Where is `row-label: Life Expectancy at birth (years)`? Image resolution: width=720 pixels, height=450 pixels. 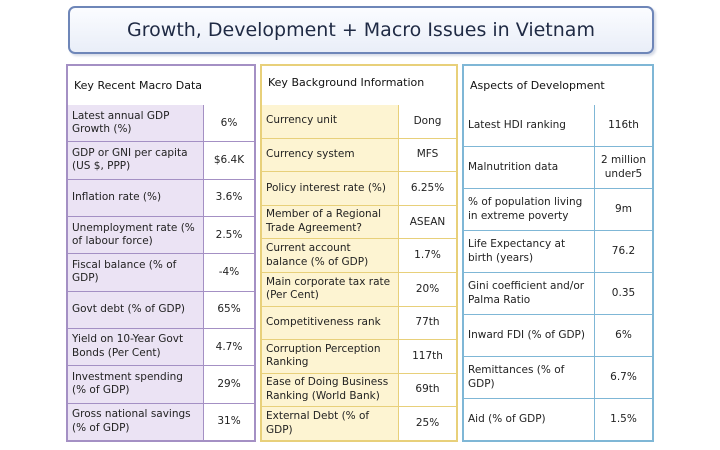
row-label: Life Expectancy at birth (years) is located at coordinates (529, 251).